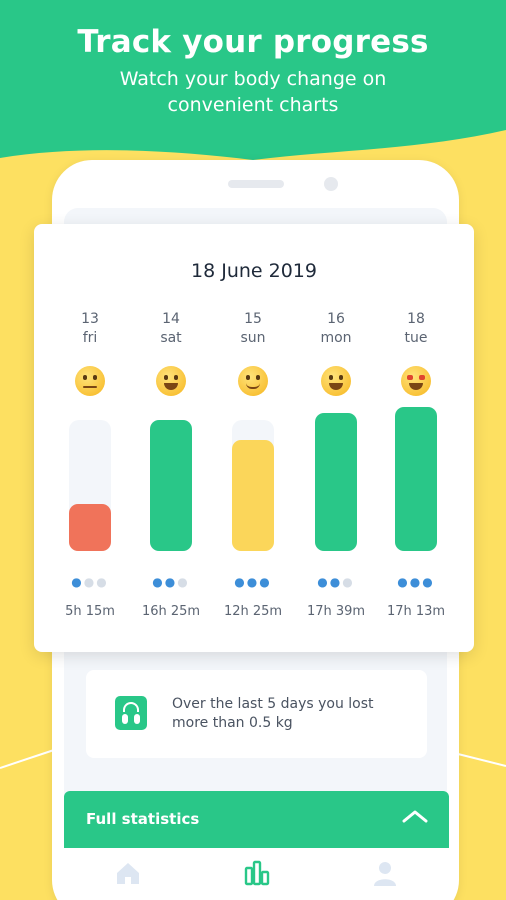 The width and height of the screenshot is (506, 900). I want to click on day-name: tue, so click(416, 338).